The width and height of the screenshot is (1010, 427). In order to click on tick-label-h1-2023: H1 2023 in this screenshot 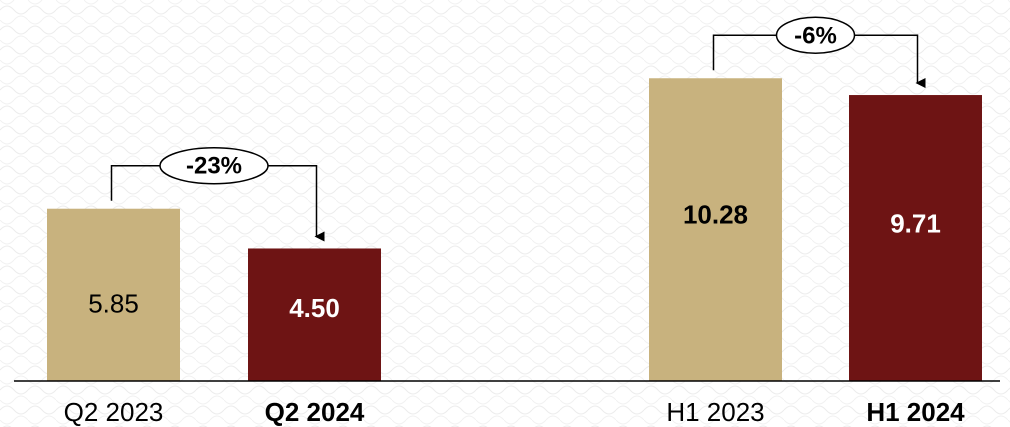, I will do `click(715, 412)`.